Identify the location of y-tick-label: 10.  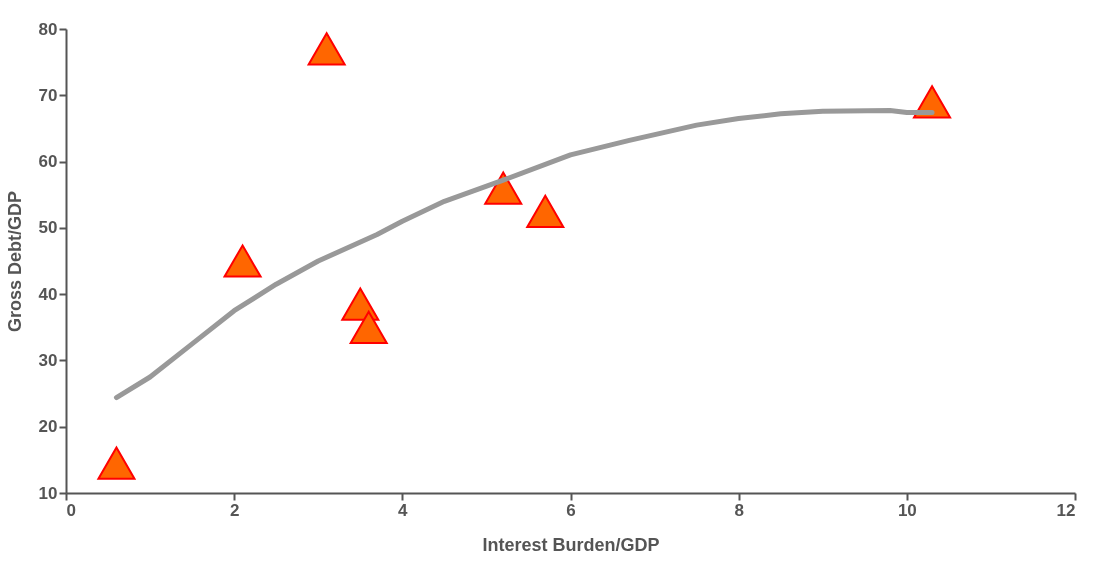
(48, 493).